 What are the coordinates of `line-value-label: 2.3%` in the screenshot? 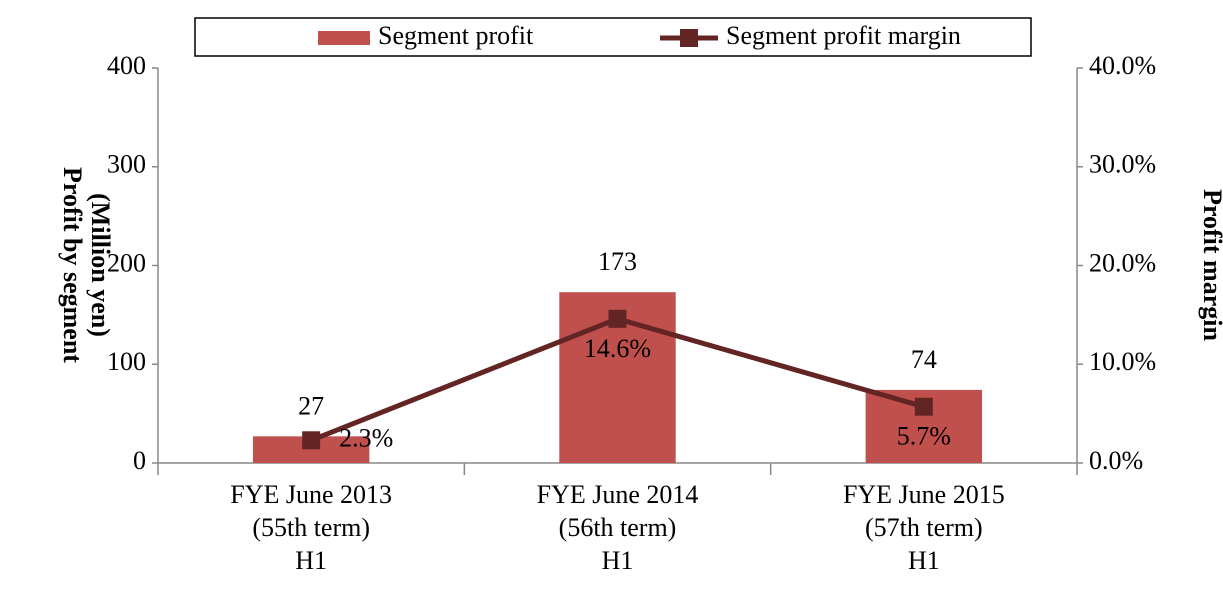 It's located at (366, 437).